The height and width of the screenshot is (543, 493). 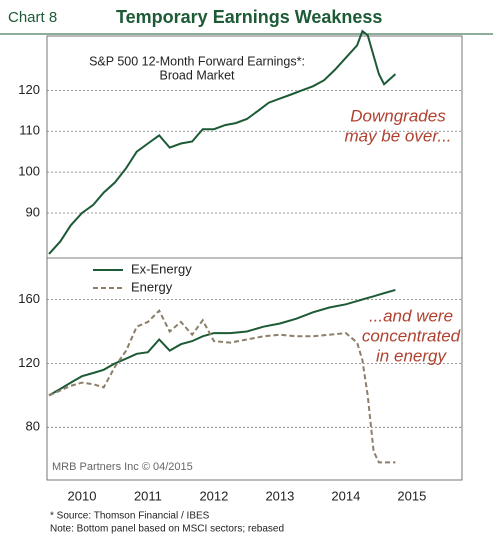 What do you see at coordinates (197, 61) in the screenshot?
I see `subtitle: S&P 500 12-Month Forward Earnings*:` at bounding box center [197, 61].